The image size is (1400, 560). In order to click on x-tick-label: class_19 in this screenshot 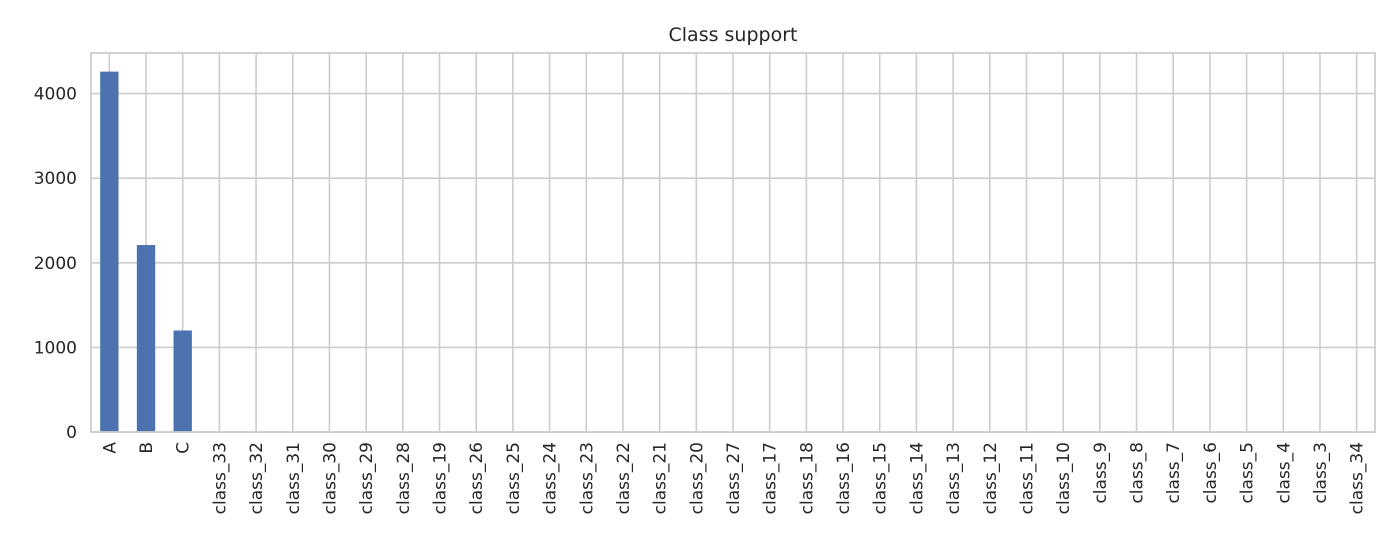, I will do `click(441, 478)`.